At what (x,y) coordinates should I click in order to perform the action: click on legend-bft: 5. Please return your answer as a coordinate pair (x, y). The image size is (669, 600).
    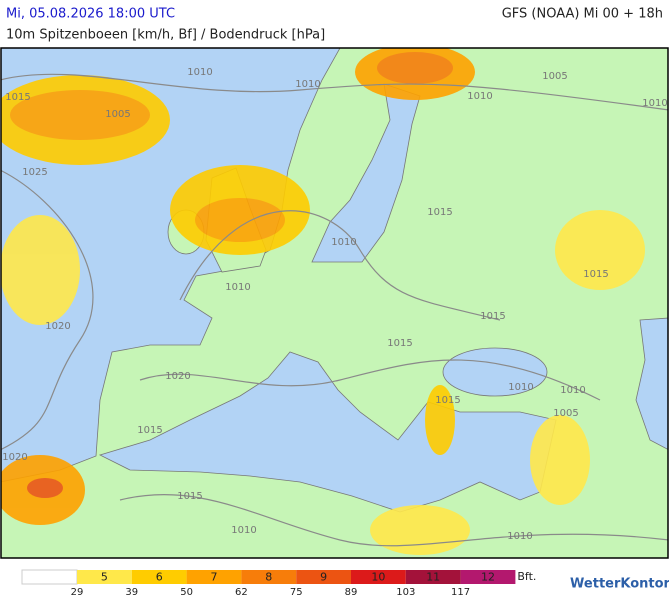
    Looking at the image, I should click on (104, 577).